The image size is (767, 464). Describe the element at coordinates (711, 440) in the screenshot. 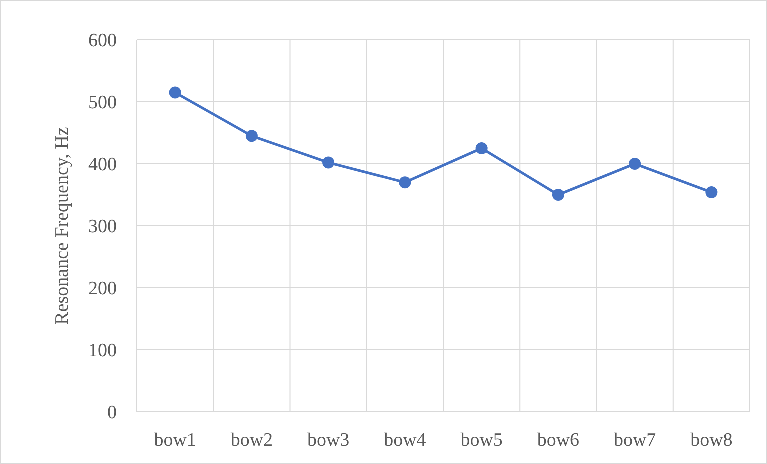

I see `x-tick-label: bow8` at that location.